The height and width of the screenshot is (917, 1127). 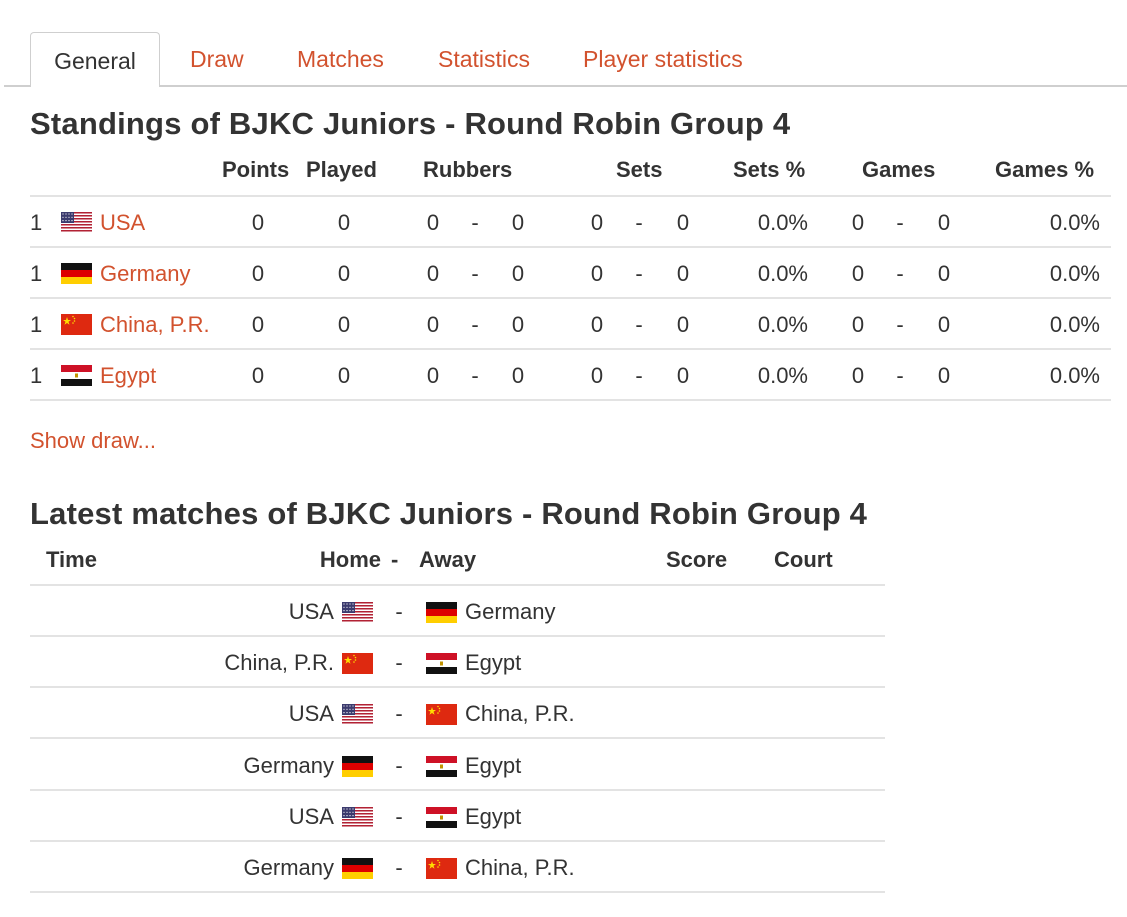 I want to click on header-games: Games, so click(x=899, y=169).